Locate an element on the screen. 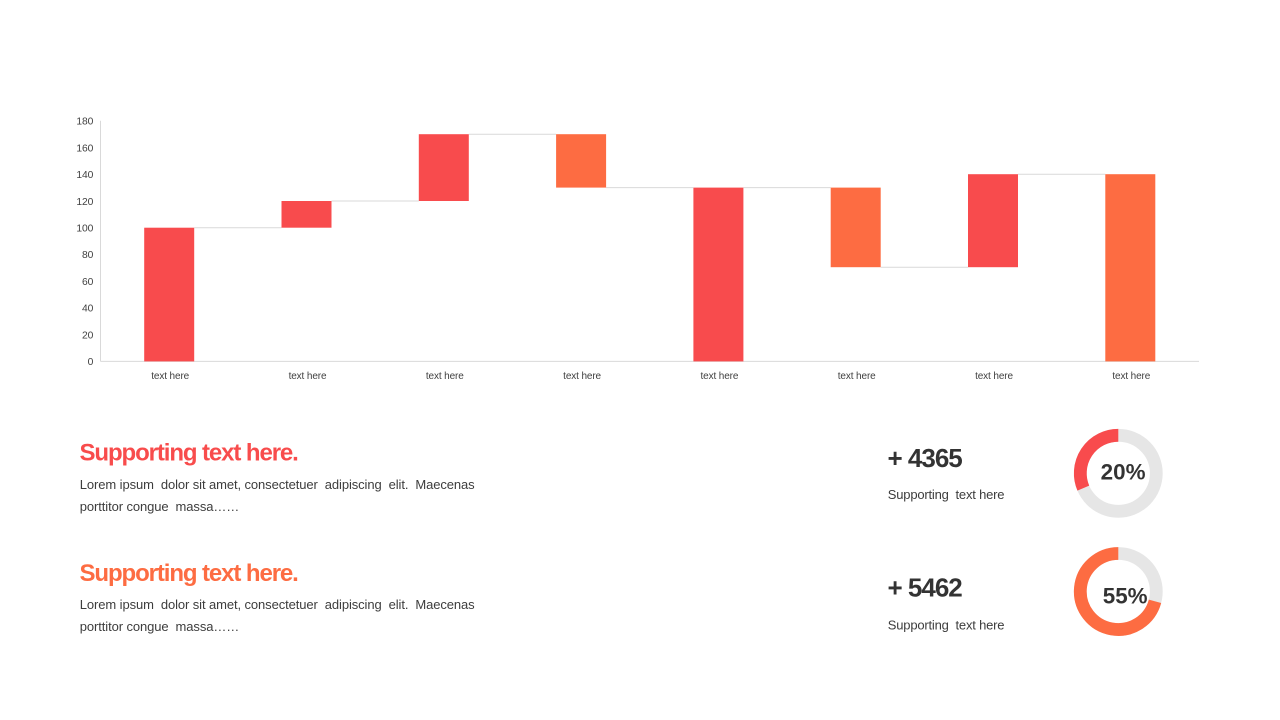  svg-text: 140 is located at coordinates (84, 175).